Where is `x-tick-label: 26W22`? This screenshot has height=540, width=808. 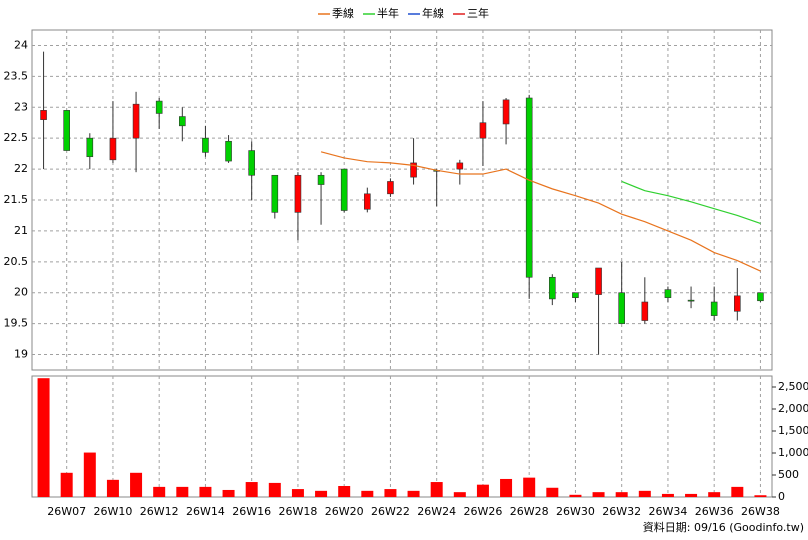
x-tick-label: 26W22 is located at coordinates (390, 511).